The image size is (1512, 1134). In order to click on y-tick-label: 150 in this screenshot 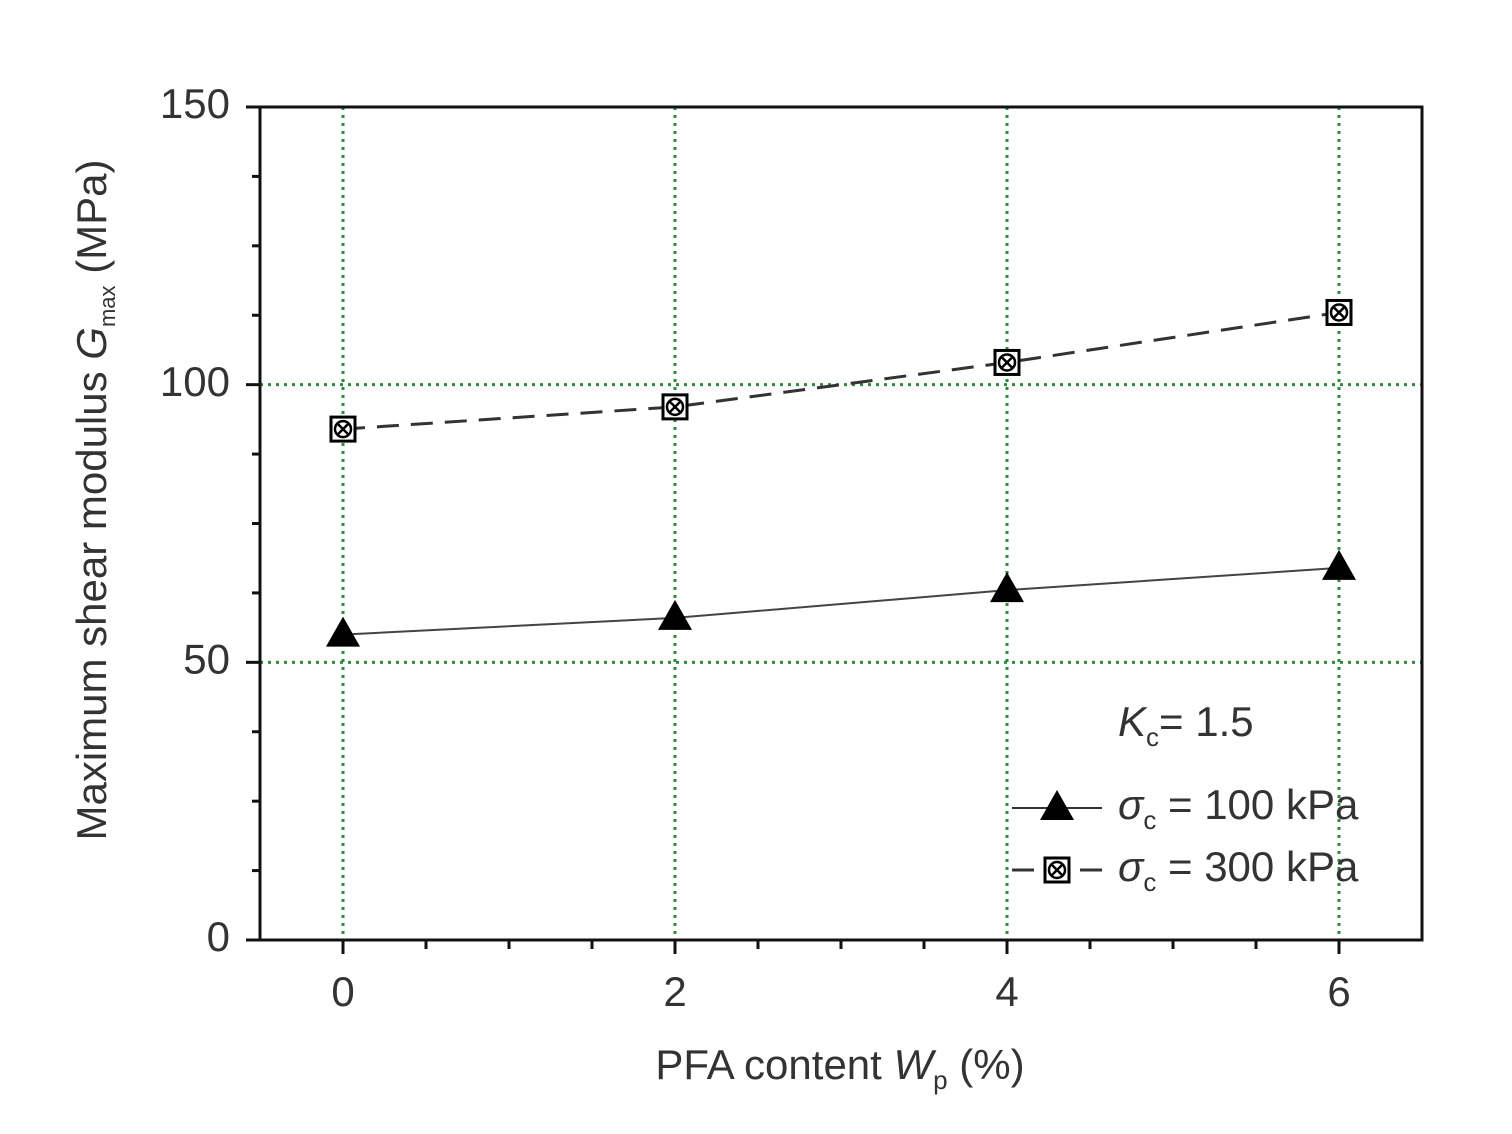, I will do `click(195, 103)`.